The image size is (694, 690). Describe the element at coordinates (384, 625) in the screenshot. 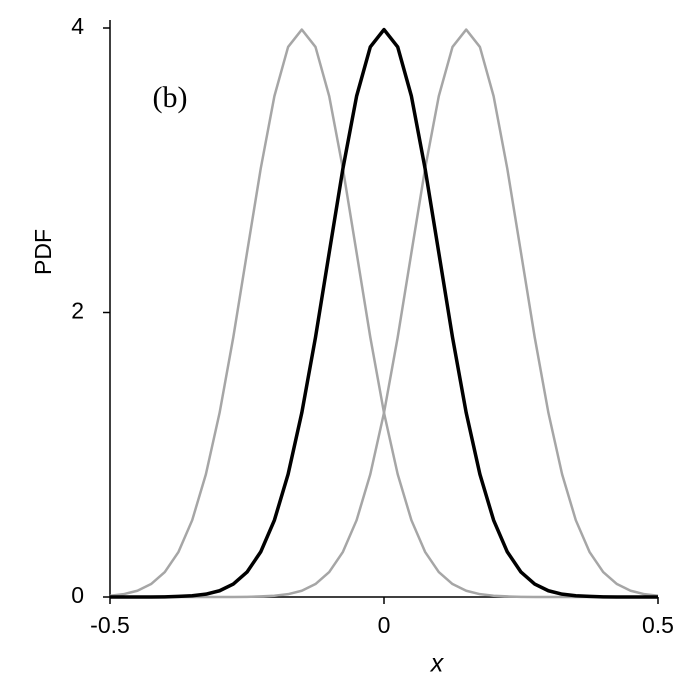

I see `x-tick-label: 0` at that location.